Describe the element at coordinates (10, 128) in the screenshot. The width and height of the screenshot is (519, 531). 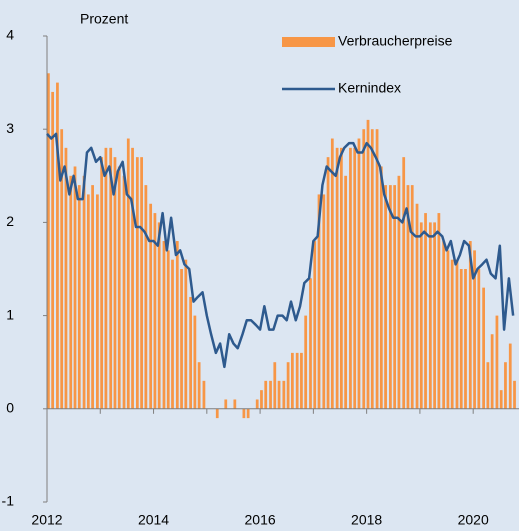
I see `y-tick-label: 3` at that location.